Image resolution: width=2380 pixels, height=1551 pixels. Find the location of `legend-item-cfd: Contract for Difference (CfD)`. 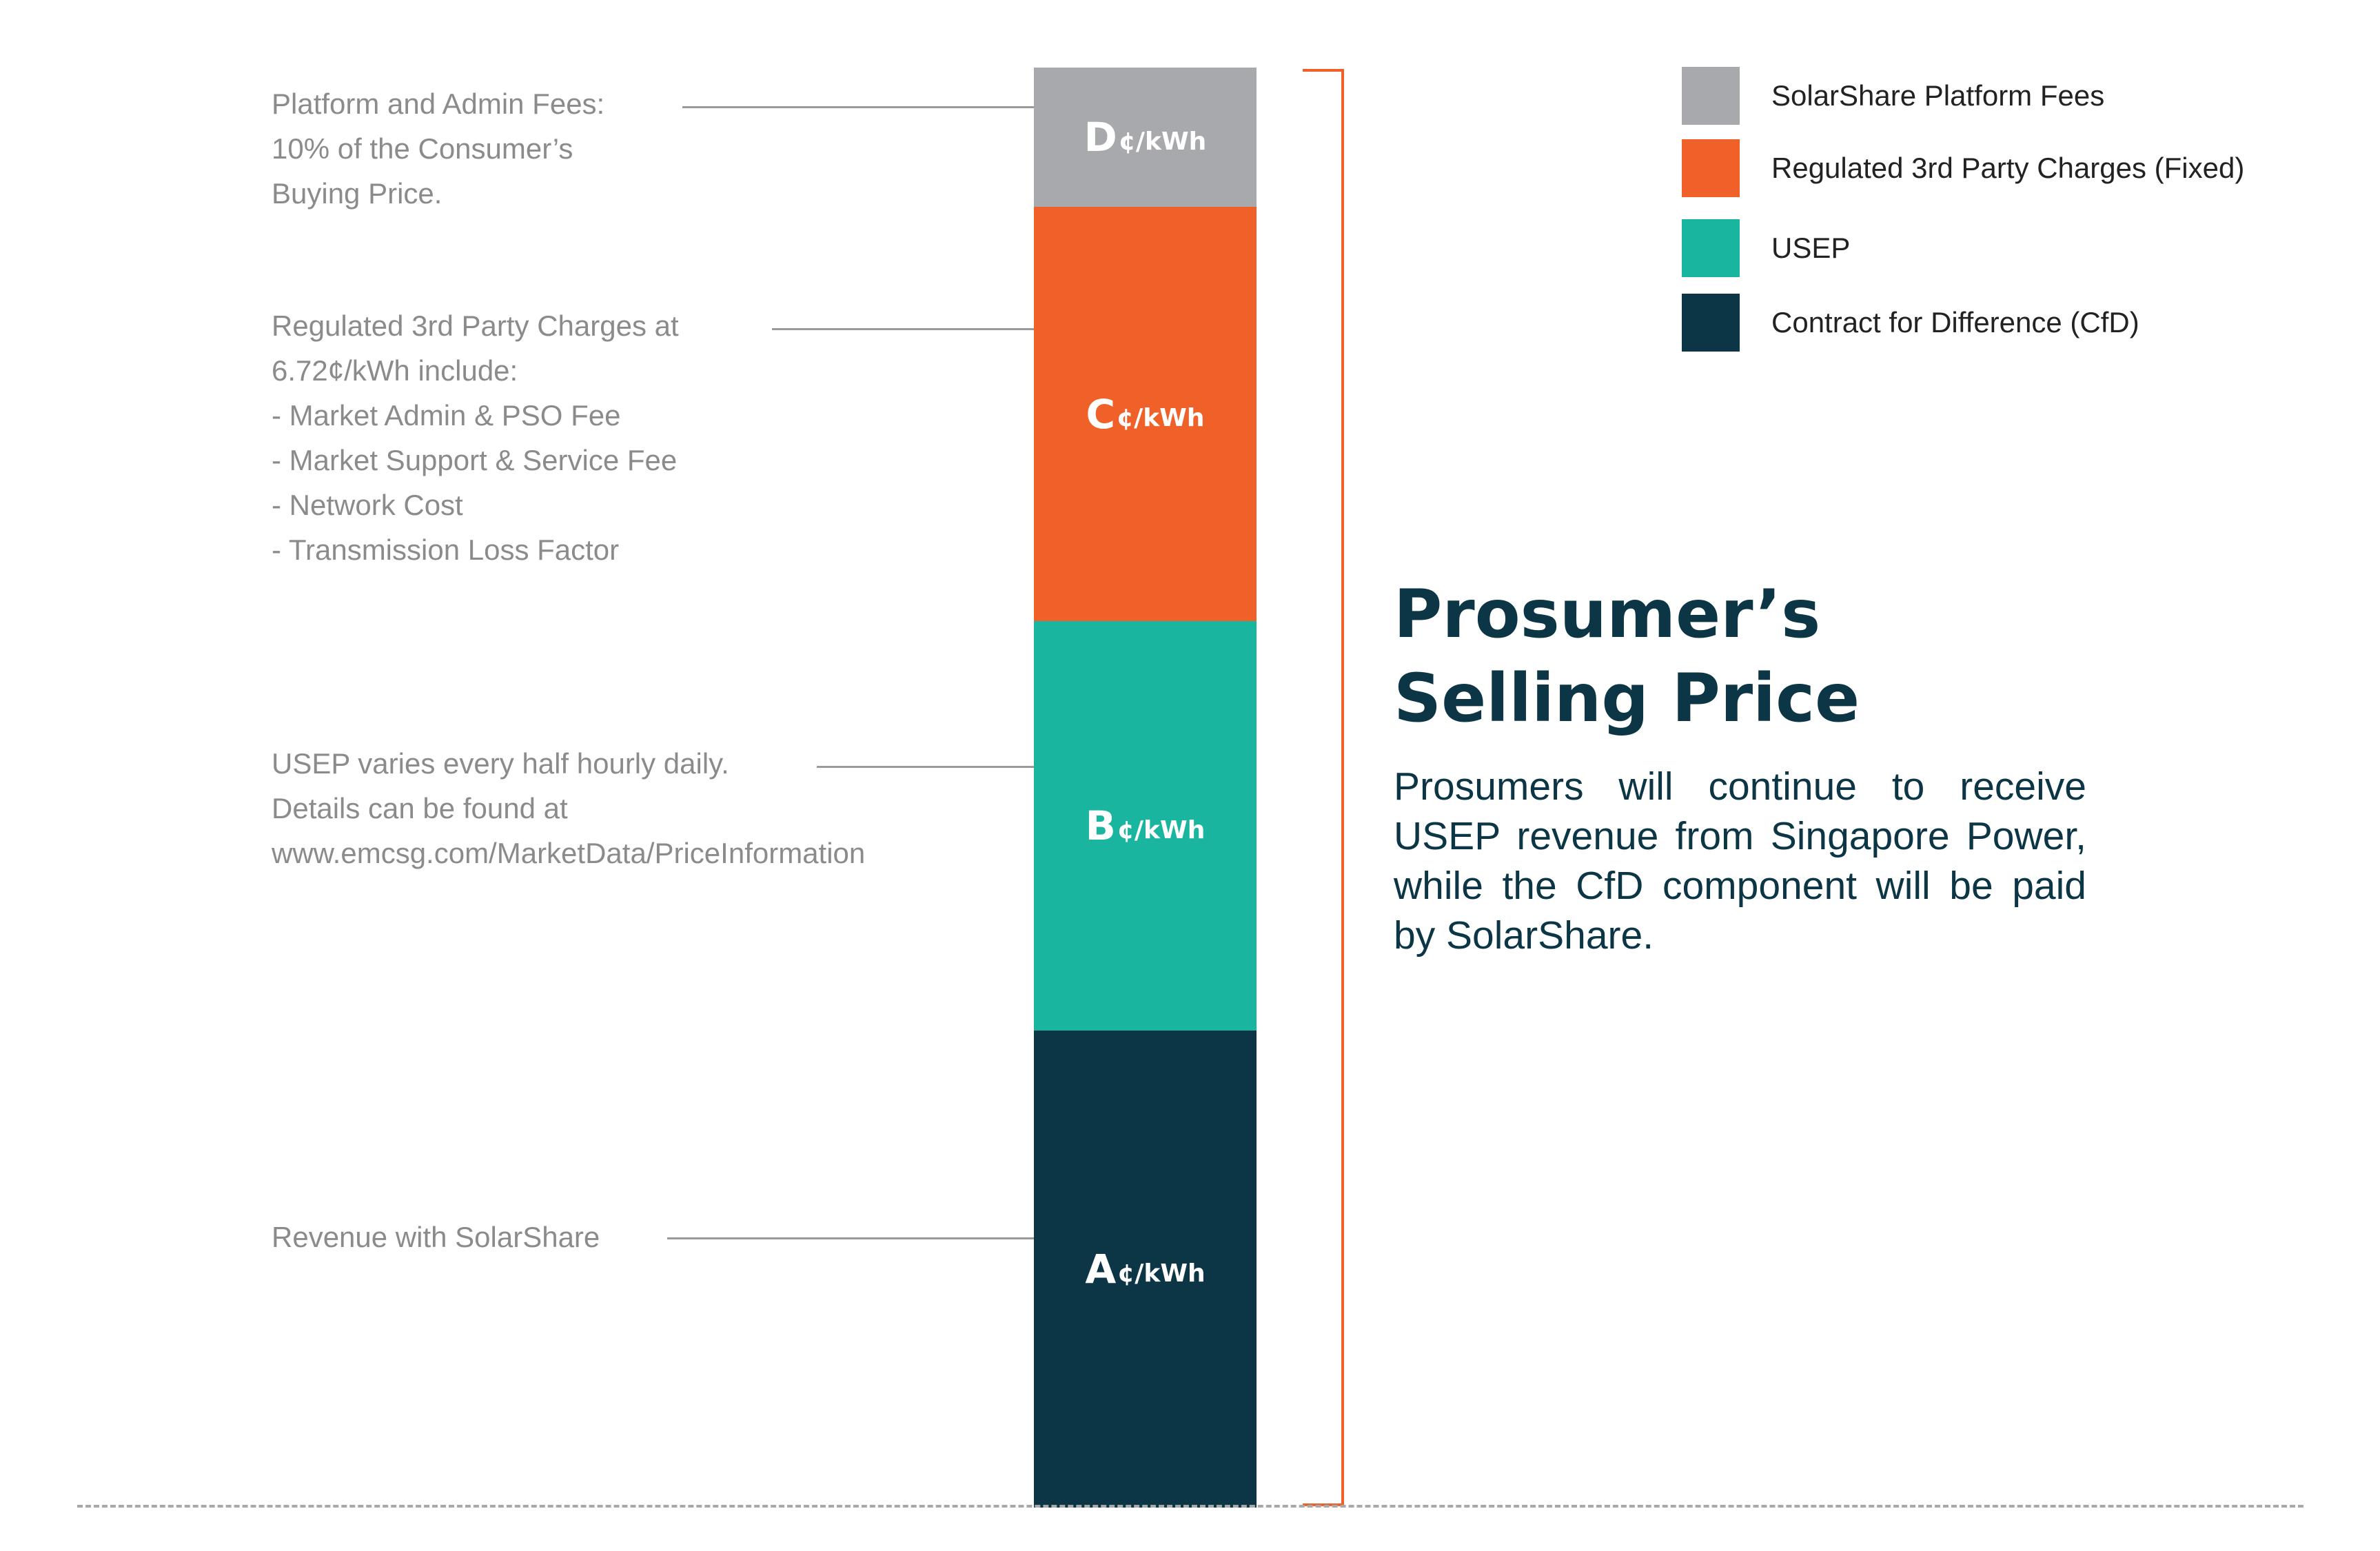

legend-item-cfd: Contract for Difference (CfD) is located at coordinates (1910, 323).